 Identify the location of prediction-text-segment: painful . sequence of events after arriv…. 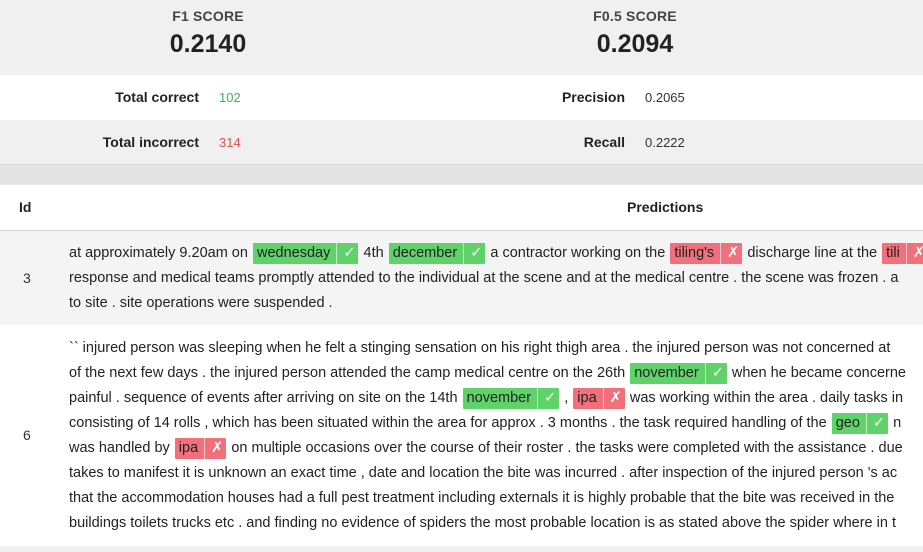
(265, 398).